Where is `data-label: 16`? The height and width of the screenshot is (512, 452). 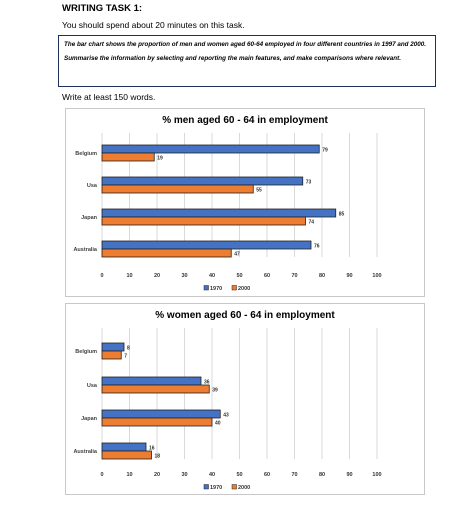
data-label: 16 is located at coordinates (152, 449).